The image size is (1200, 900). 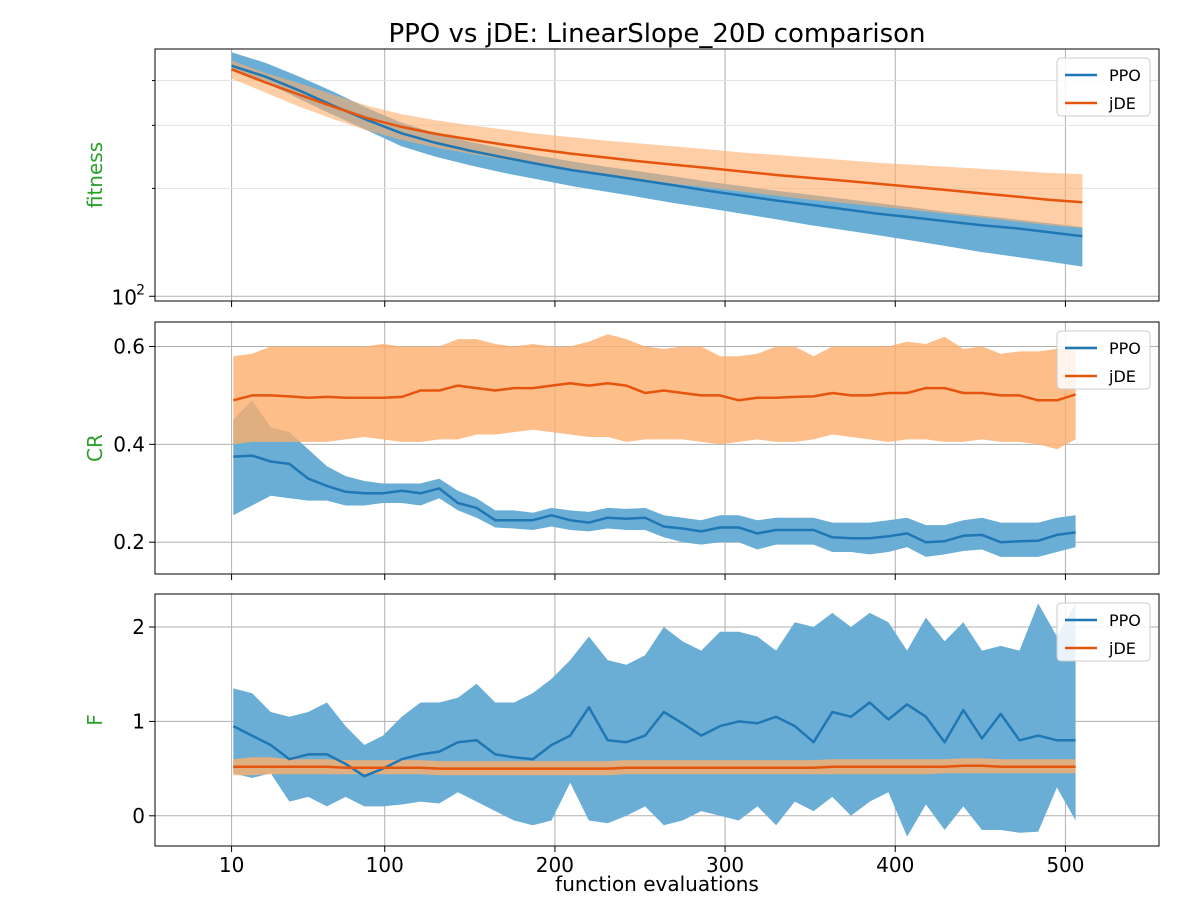 What do you see at coordinates (129, 346) in the screenshot?
I see `y-tick-label: 0.6` at bounding box center [129, 346].